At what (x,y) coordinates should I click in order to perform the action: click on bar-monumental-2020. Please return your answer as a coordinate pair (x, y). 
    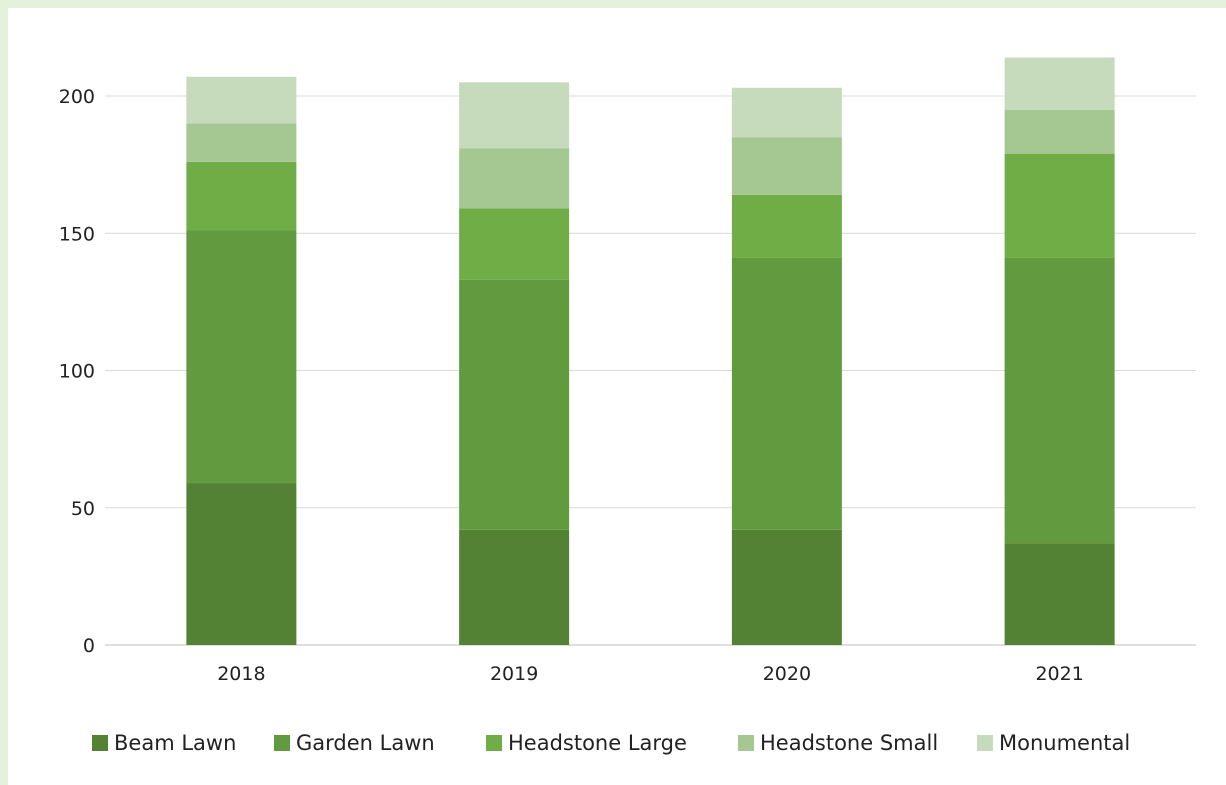
    Looking at the image, I should click on (786, 112).